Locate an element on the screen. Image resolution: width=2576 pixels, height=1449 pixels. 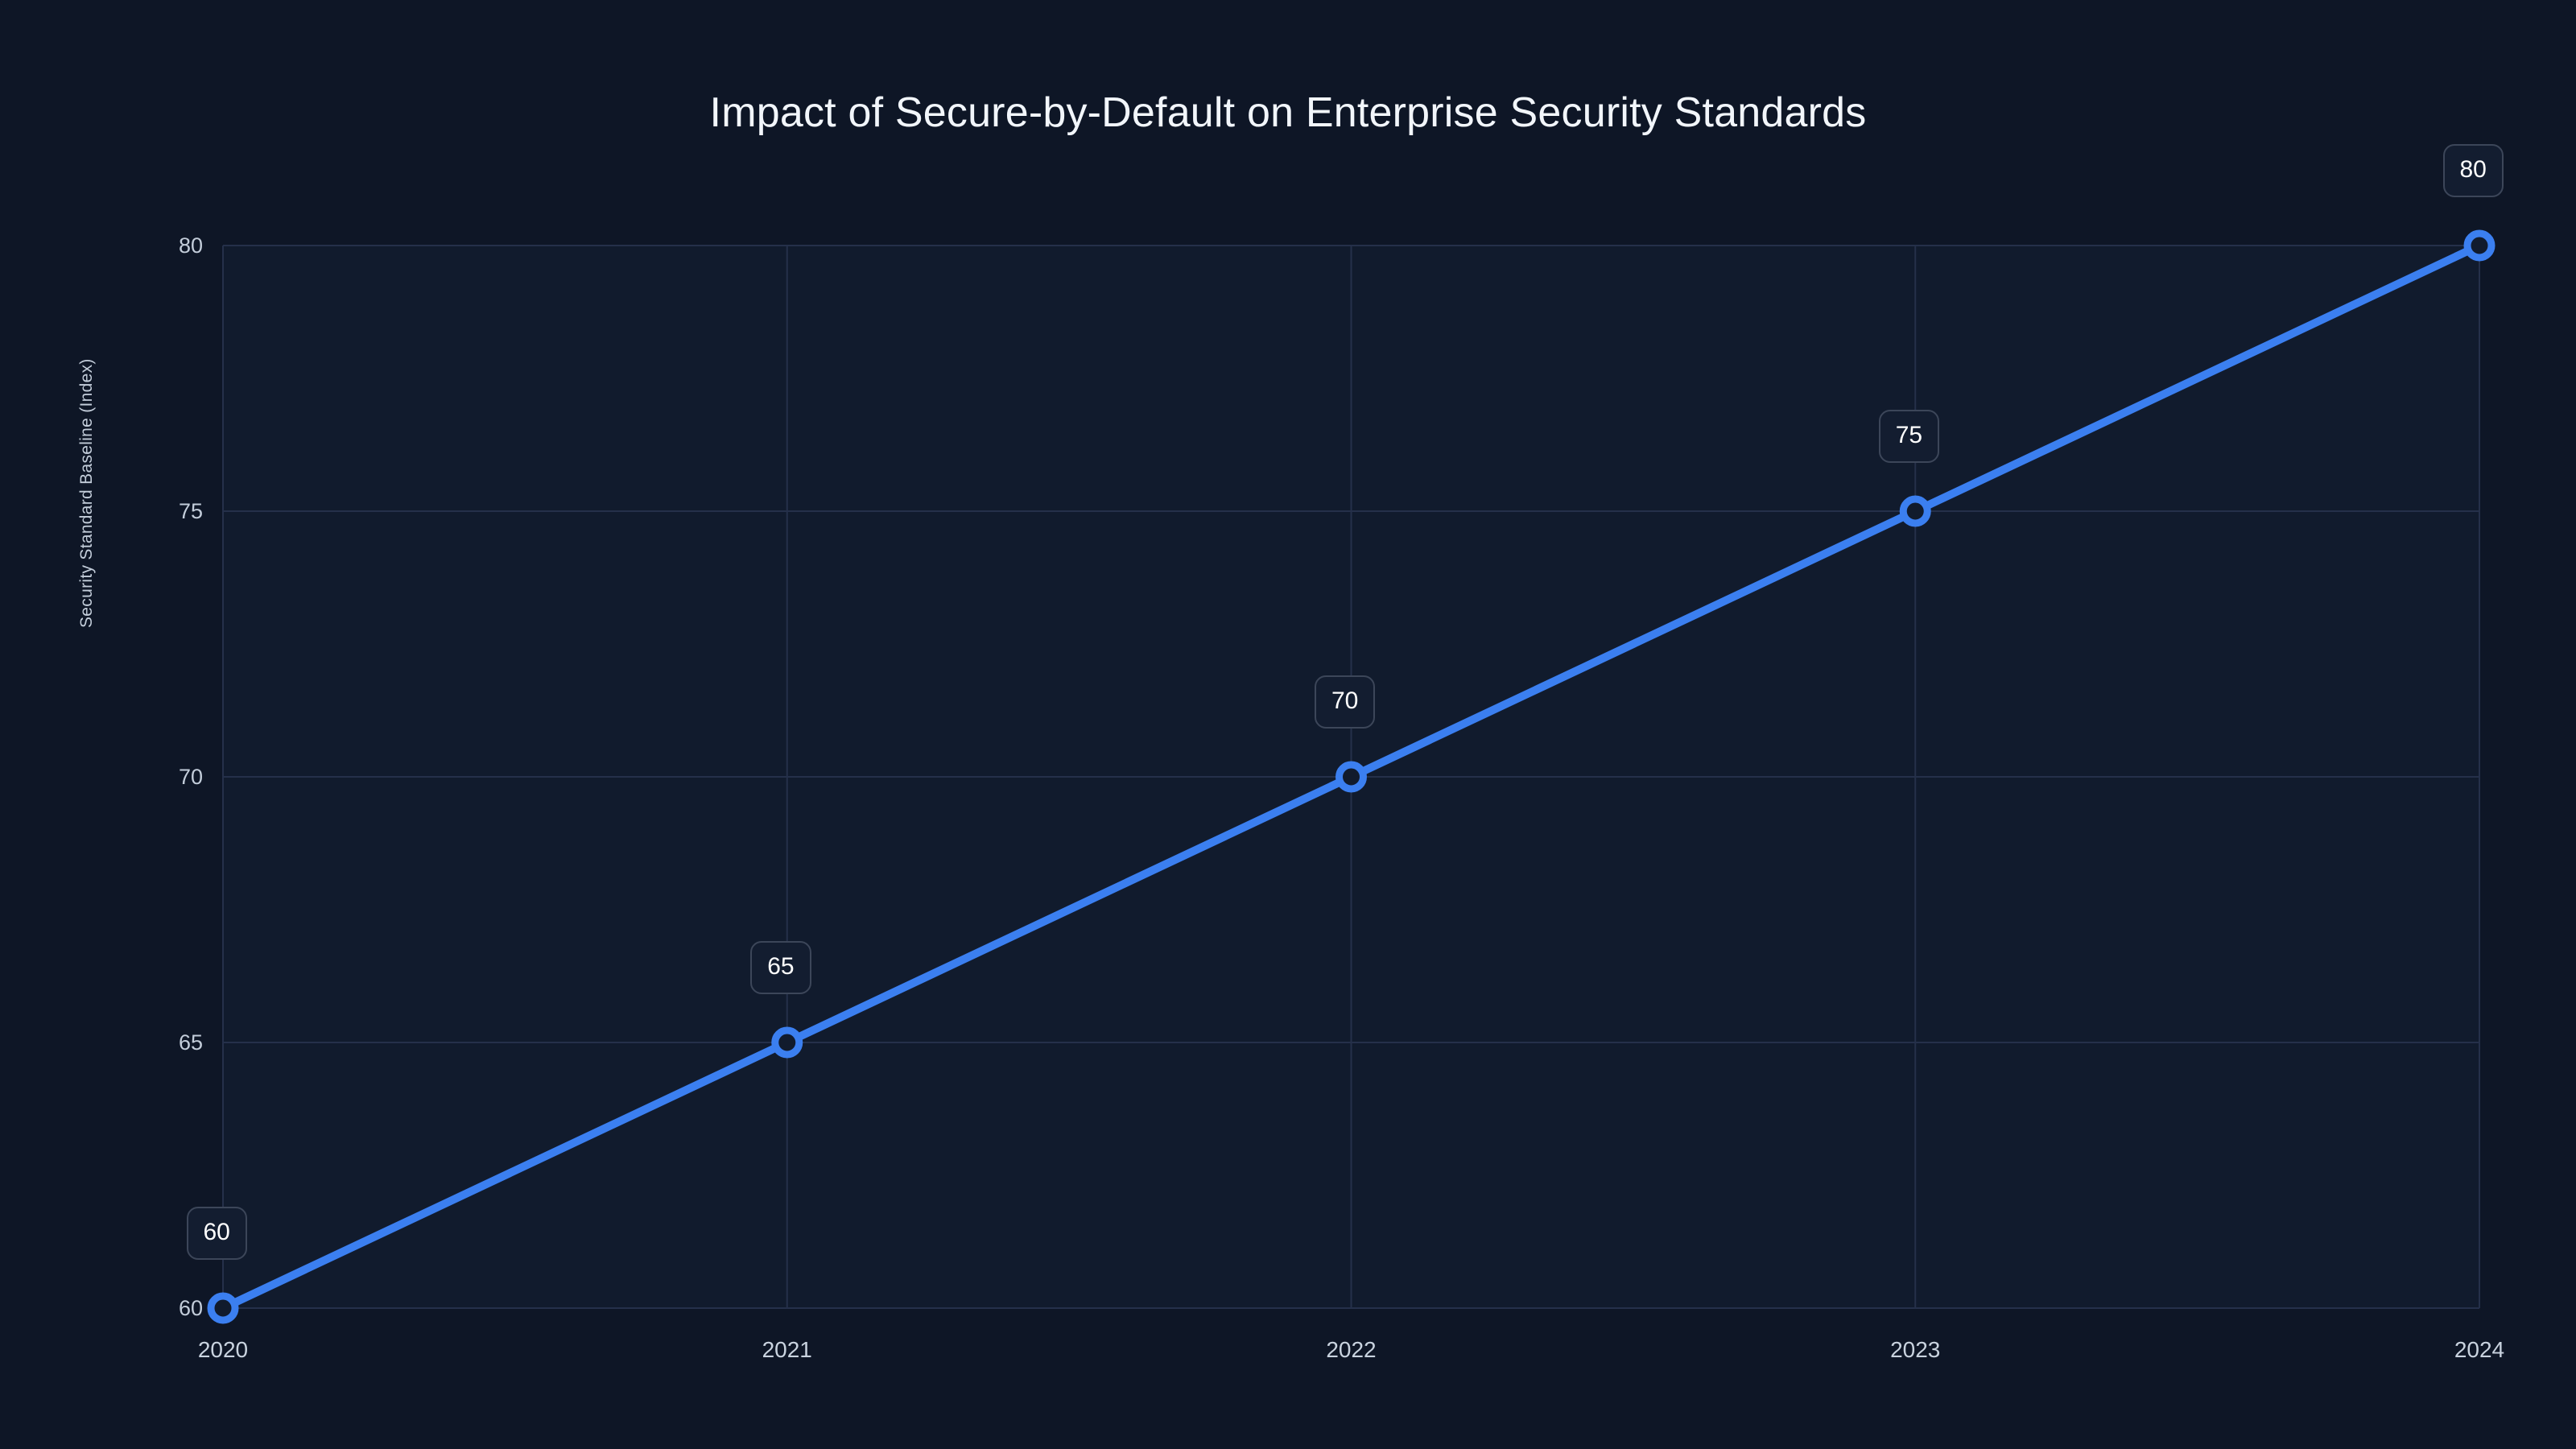
data-point-label: 70 is located at coordinates (1345, 702).